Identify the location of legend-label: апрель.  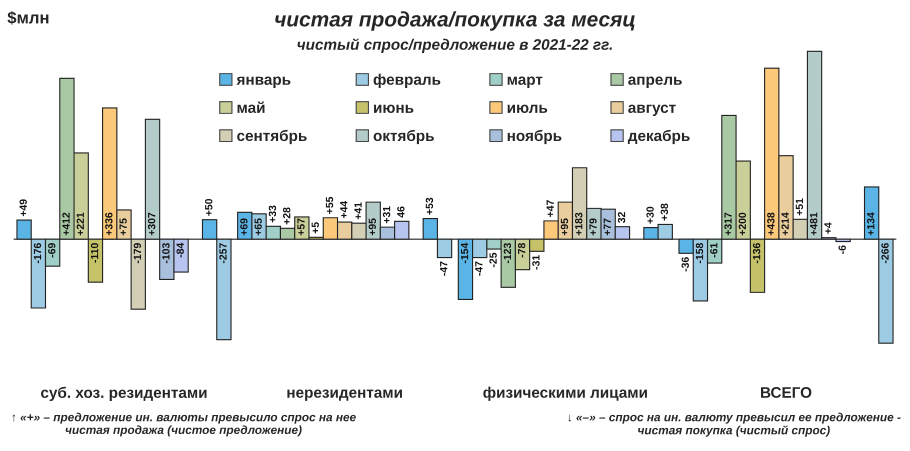
(655, 82).